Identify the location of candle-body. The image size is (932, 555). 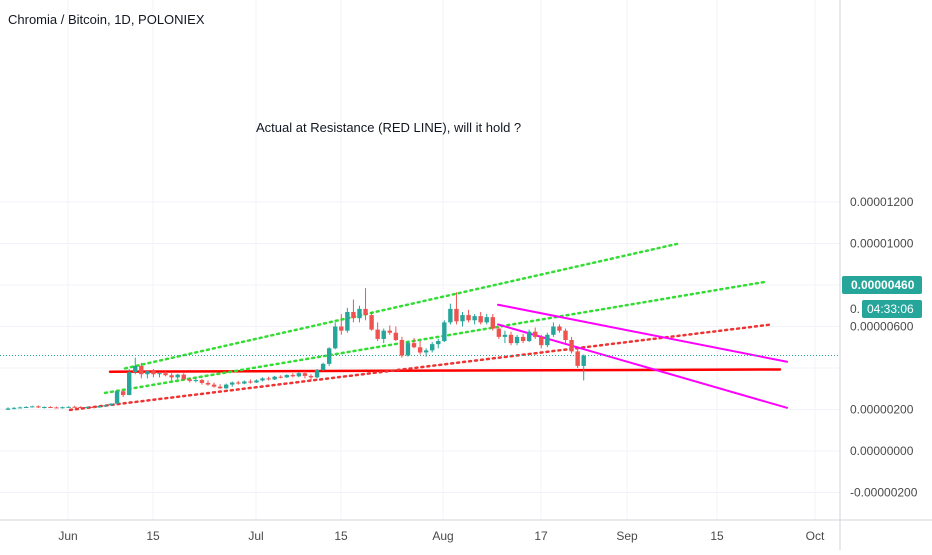
(571, 345).